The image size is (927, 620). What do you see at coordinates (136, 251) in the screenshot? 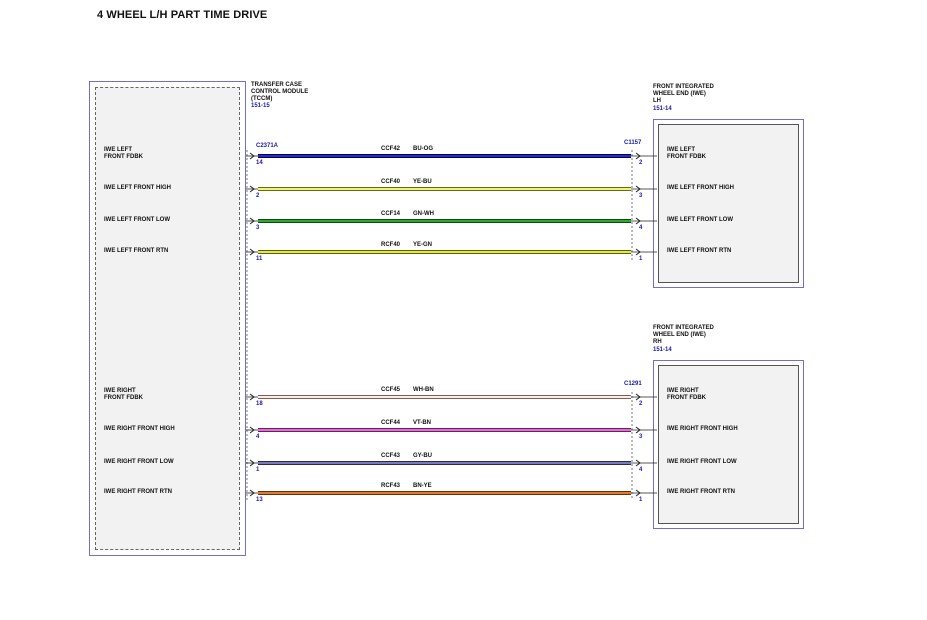
I see `wire-4-tccm-label-1: IWE LEFT FRONT RTN` at bounding box center [136, 251].